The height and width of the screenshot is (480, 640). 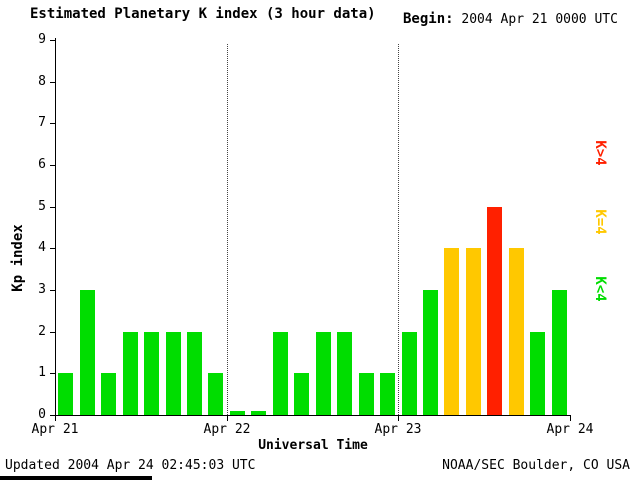 I want to click on y-tick-label: 7, so click(x=42, y=122).